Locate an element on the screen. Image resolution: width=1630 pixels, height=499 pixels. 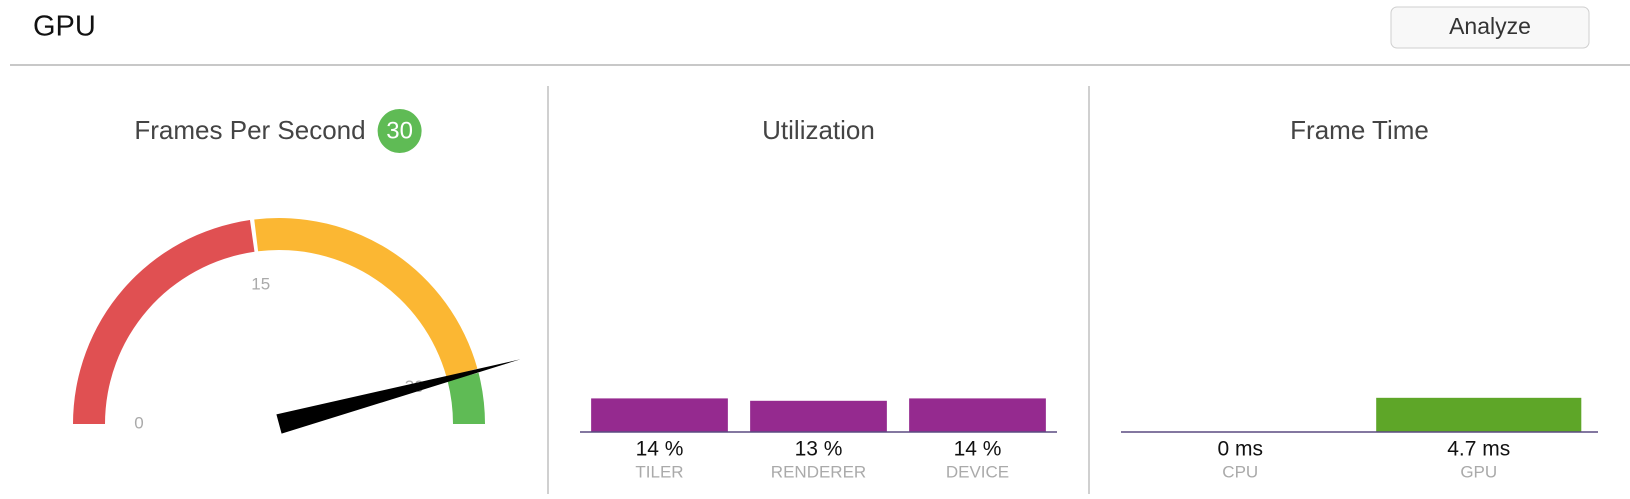
chart-title: Utilization is located at coordinates (818, 130).